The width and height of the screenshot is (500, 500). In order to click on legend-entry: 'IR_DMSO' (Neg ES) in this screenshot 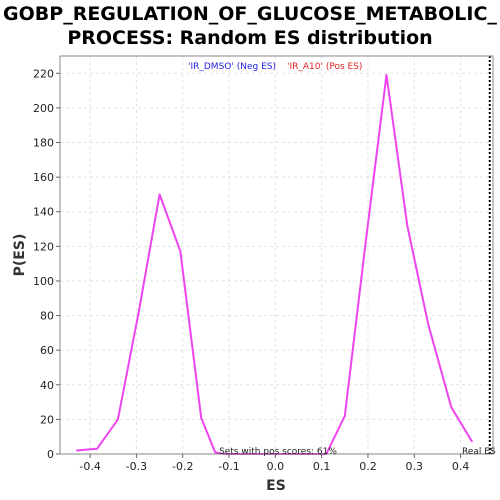, I will do `click(232, 67)`.